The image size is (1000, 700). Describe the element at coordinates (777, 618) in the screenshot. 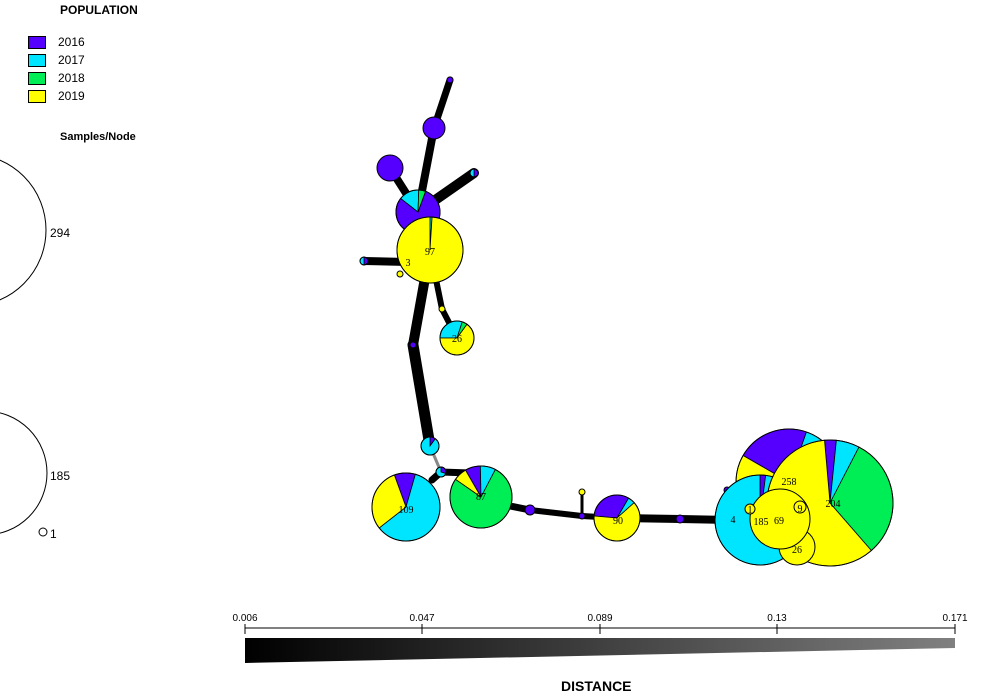

I see `scale-tick-3: 0.13` at that location.